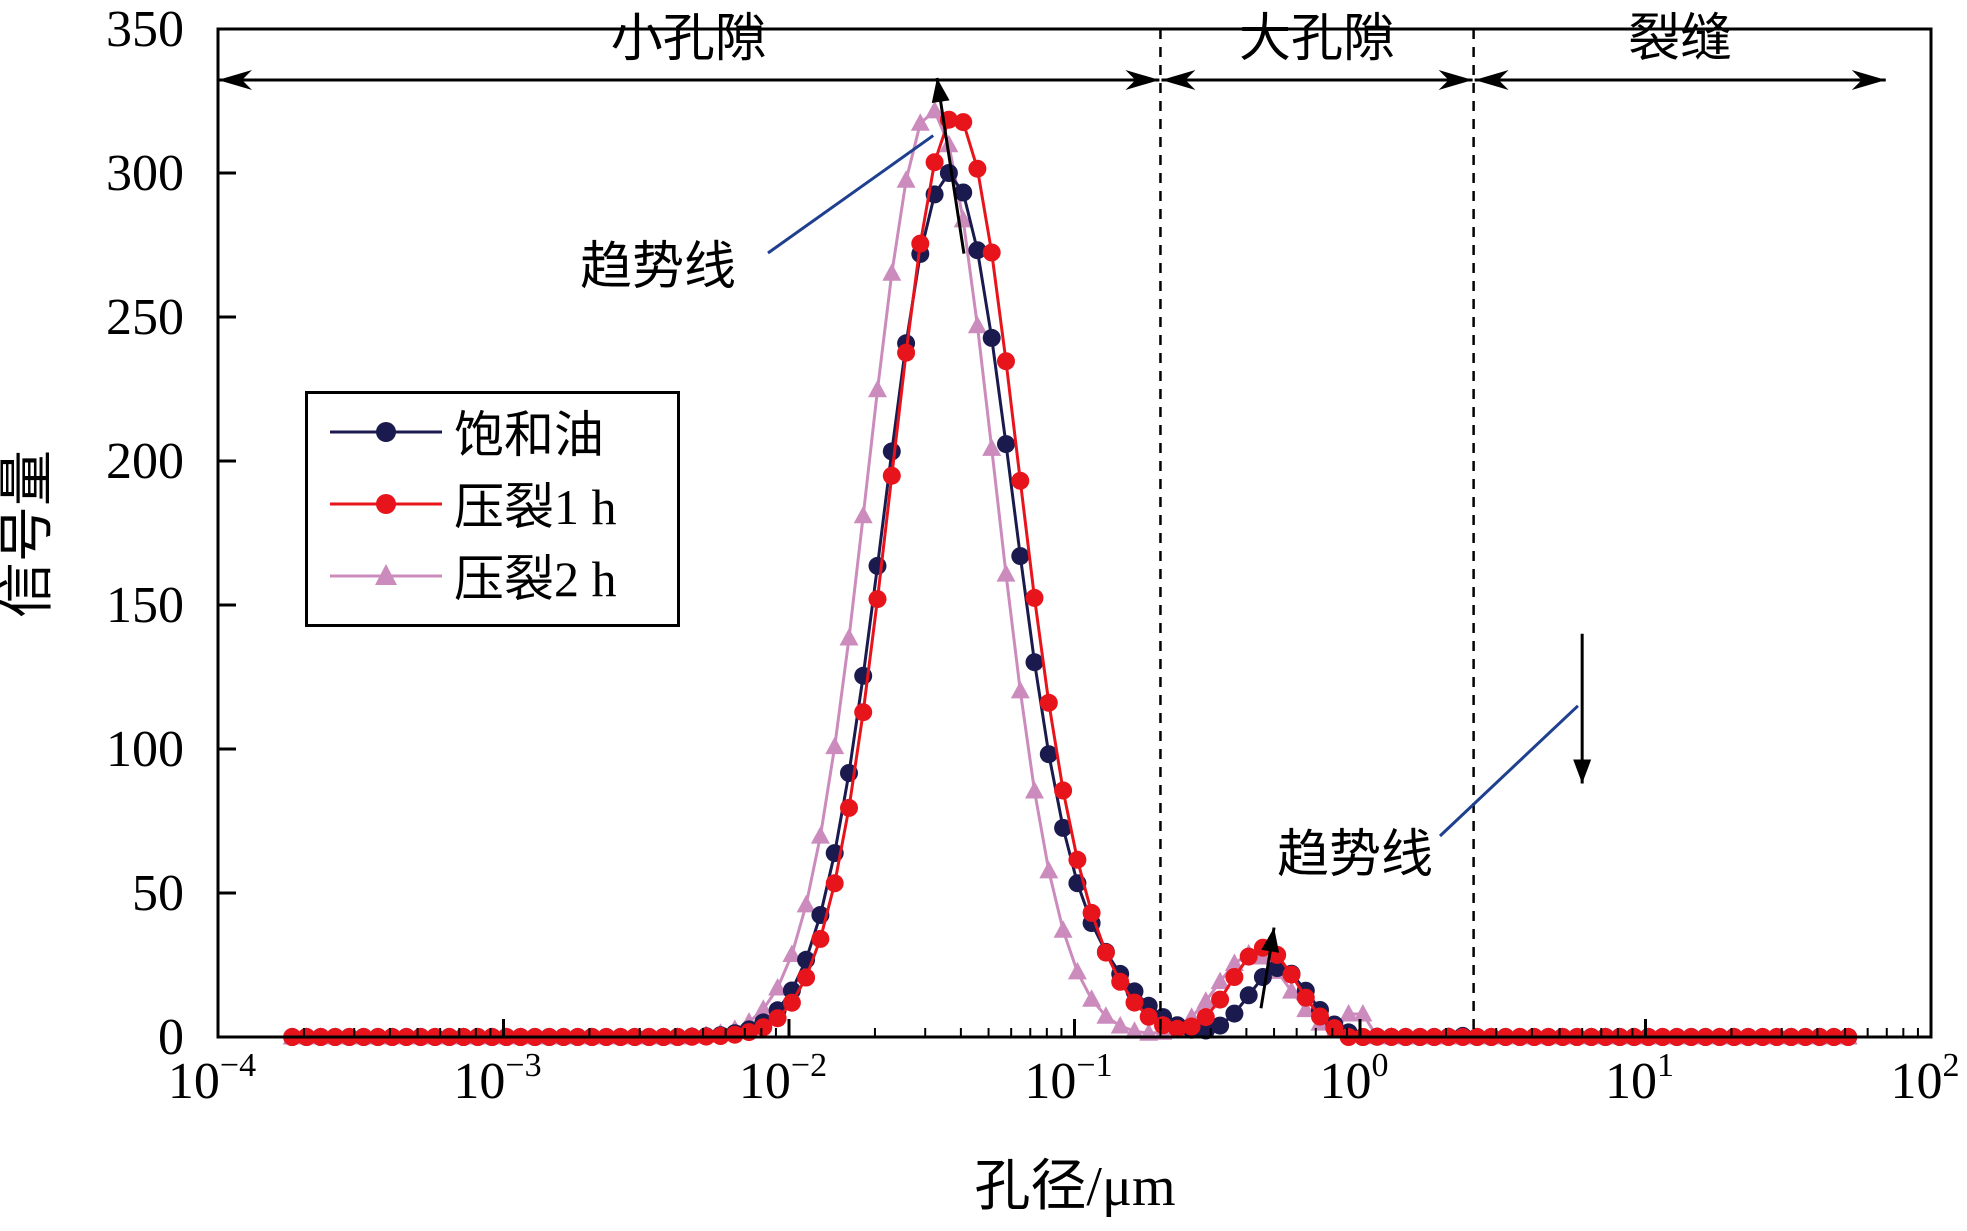 The height and width of the screenshot is (1231, 1967). I want to click on x-tick-label-3: 10⁻¹, so click(1068, 1078).